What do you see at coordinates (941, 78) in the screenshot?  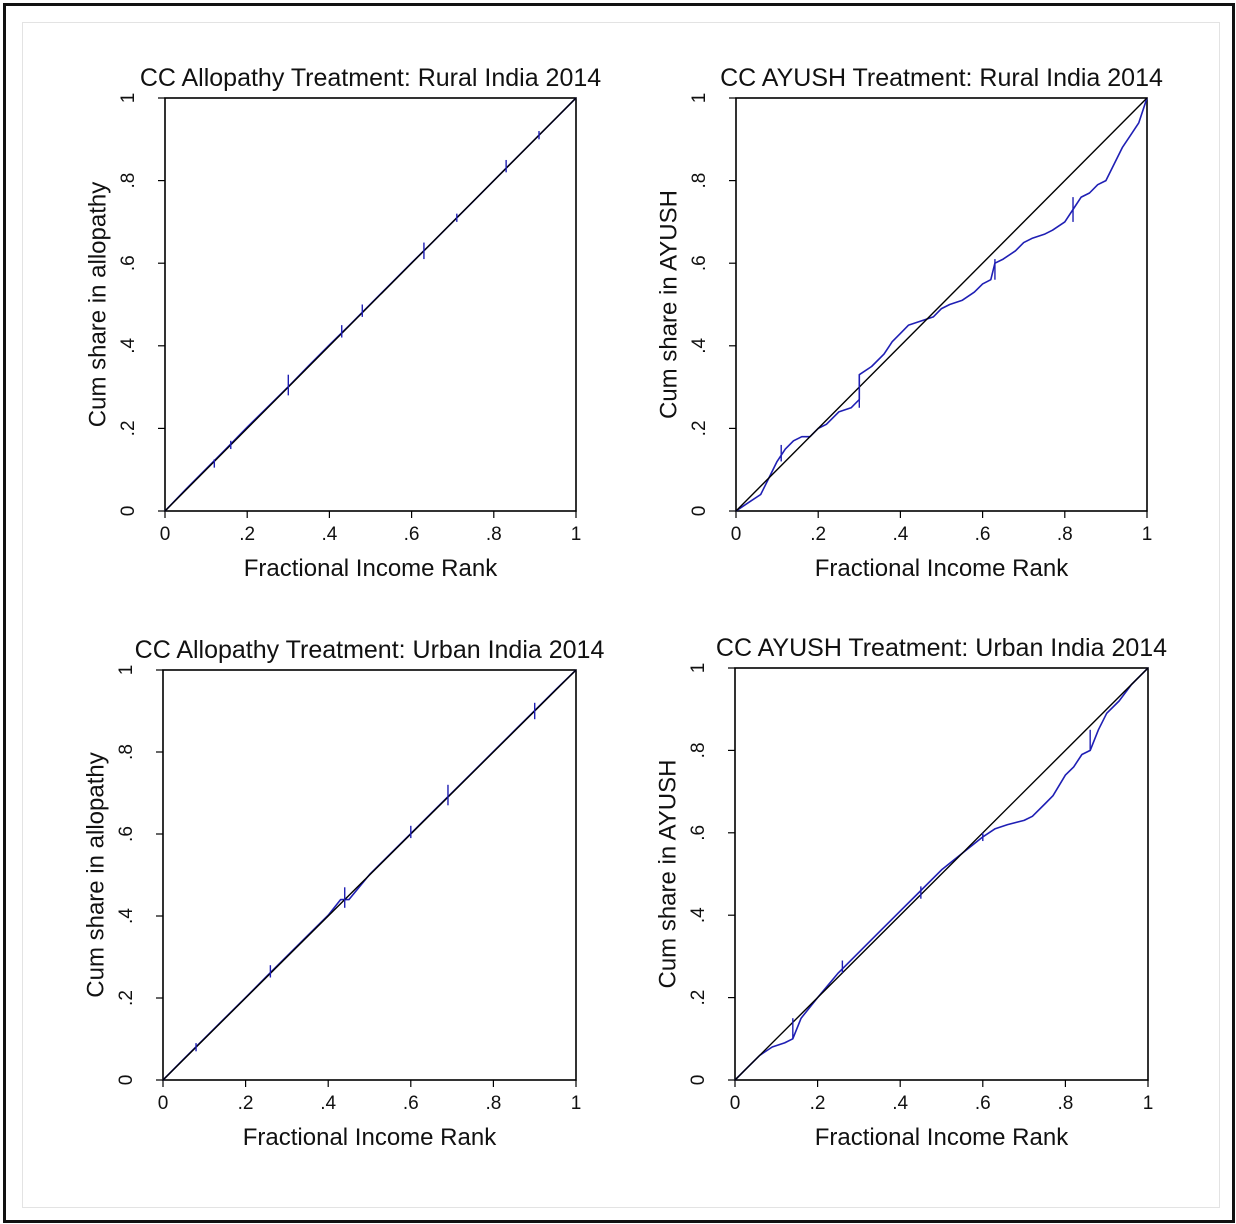 I see `chart-title: CC AYUSH Treatment: Rural India 2014` at bounding box center [941, 78].